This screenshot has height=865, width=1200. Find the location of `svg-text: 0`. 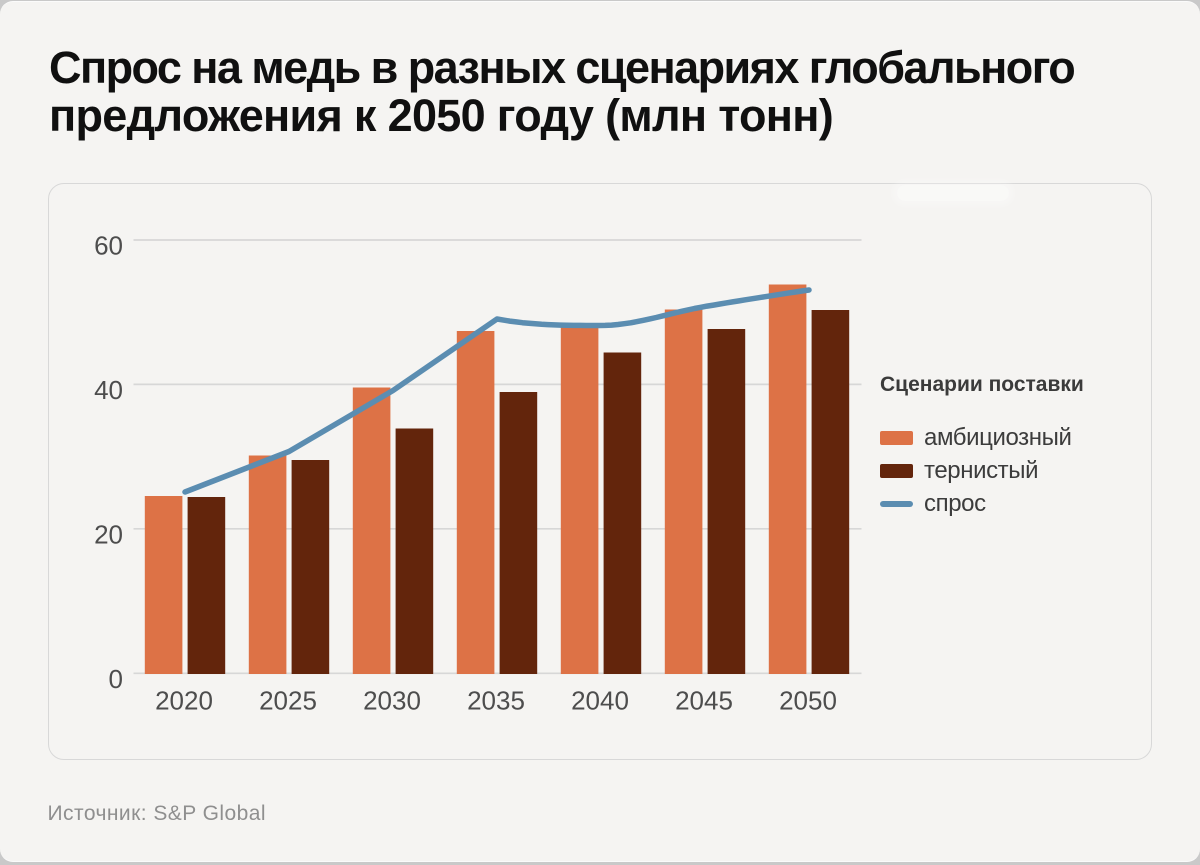

svg-text: 0 is located at coordinates (116, 679).